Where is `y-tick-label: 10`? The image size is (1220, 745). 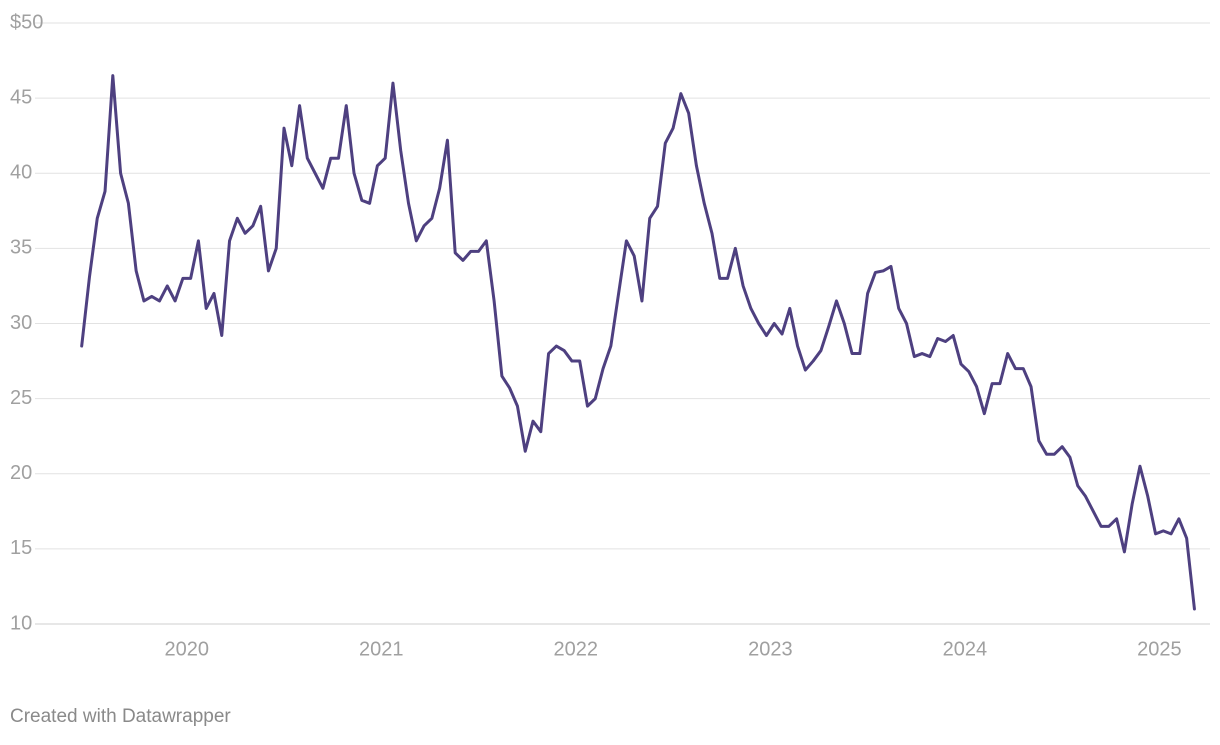 y-tick-label: 10 is located at coordinates (21, 623).